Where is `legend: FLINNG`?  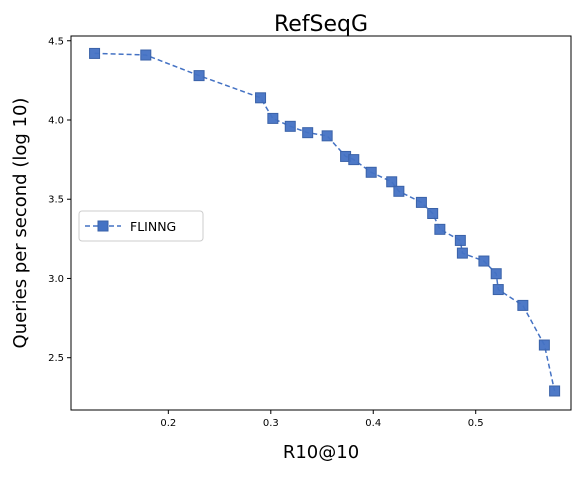 legend: FLINNG is located at coordinates (141, 226).